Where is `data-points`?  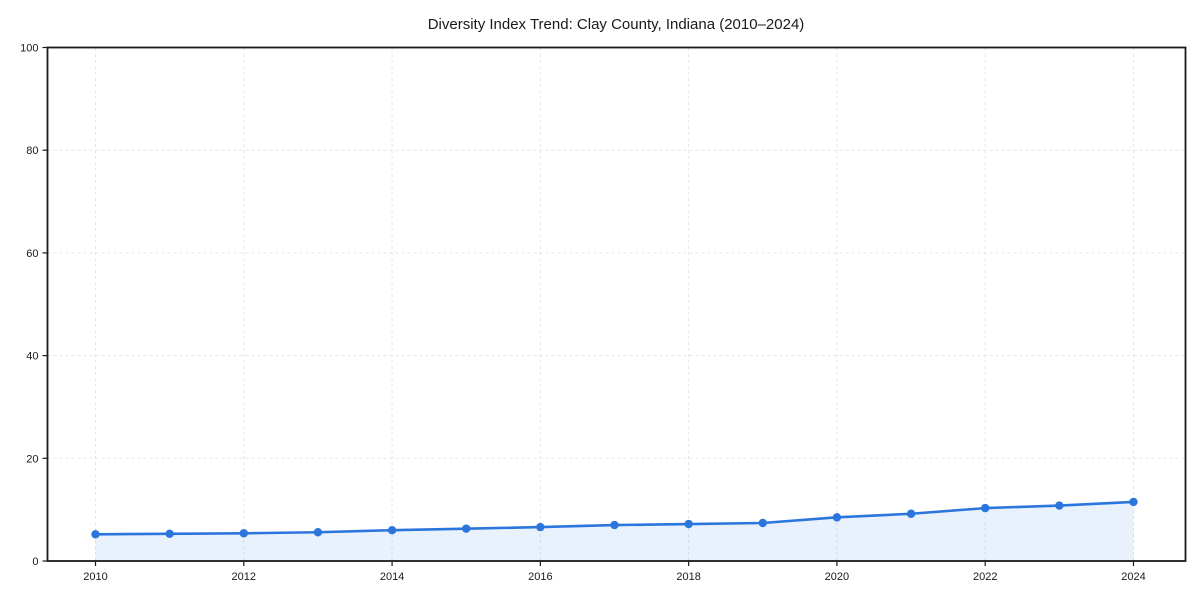
data-points is located at coordinates (614, 518).